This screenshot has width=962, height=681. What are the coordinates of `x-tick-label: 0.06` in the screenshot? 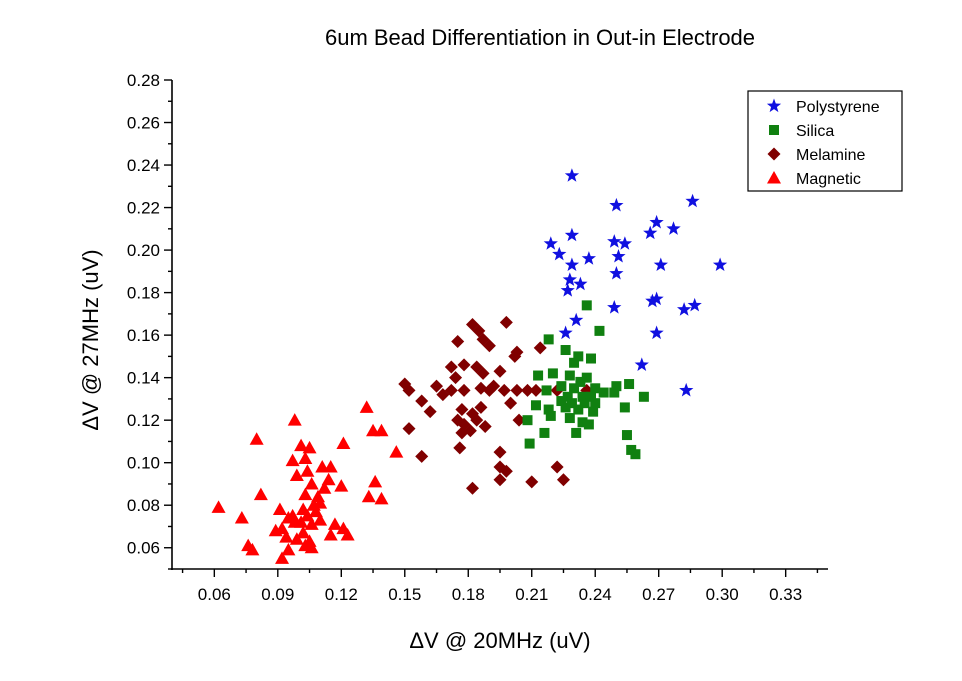 It's located at (214, 594).